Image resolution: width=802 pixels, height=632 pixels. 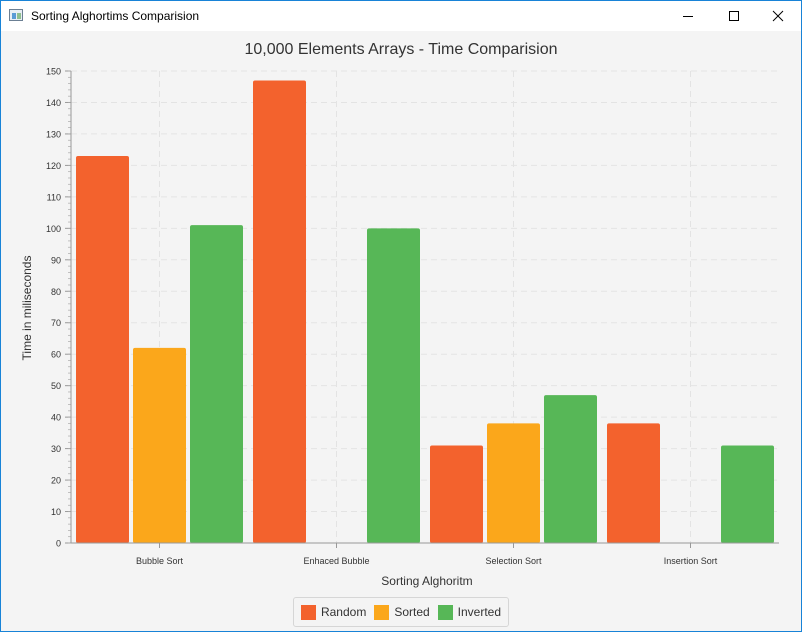 I want to click on y-tick-label: 150, so click(x=53, y=72).